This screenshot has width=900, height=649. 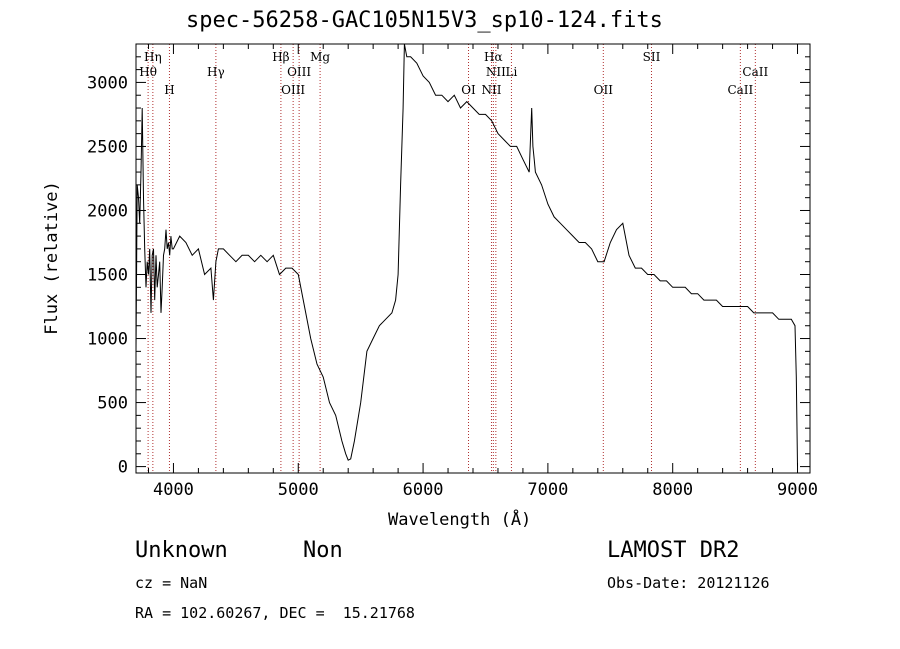 I want to click on line-label-16: CaII, so click(x=740, y=90).